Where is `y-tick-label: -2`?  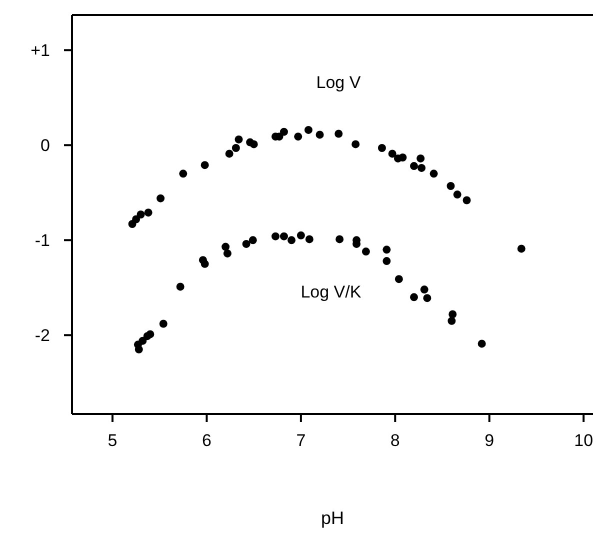
y-tick-label: -2 is located at coordinates (42, 336).